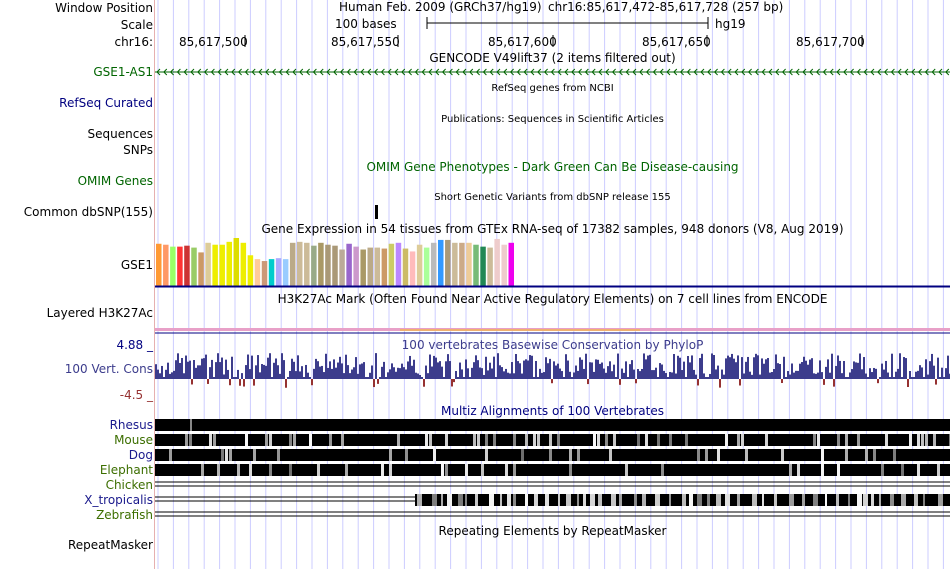 Image resolution: width=950 pixels, height=569 pixels. What do you see at coordinates (99, 313) in the screenshot?
I see `track-label-h3k27ac: Layered H3K27Ac` at bounding box center [99, 313].